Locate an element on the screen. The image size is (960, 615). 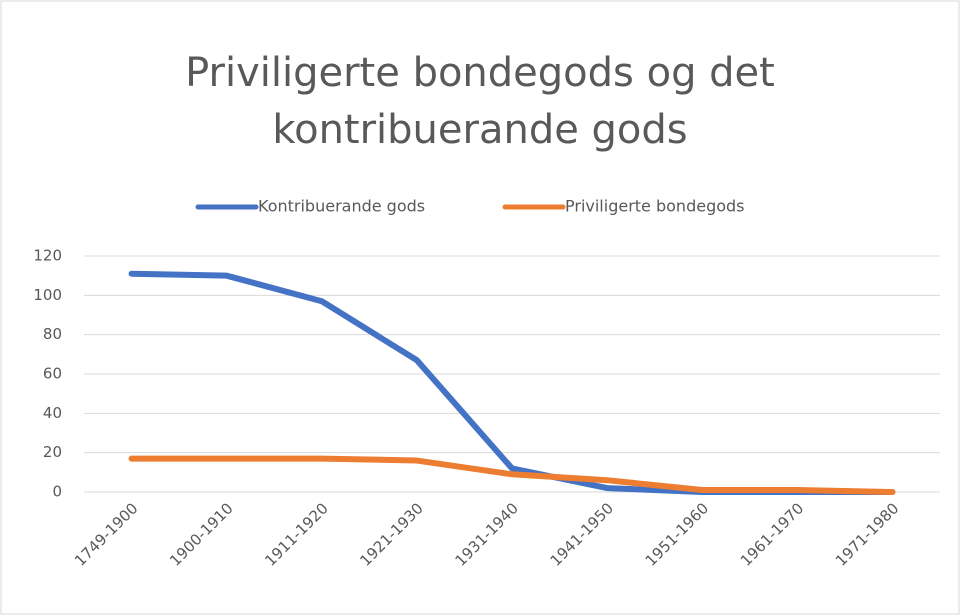
y-tick-label: 80 is located at coordinates (52, 334).